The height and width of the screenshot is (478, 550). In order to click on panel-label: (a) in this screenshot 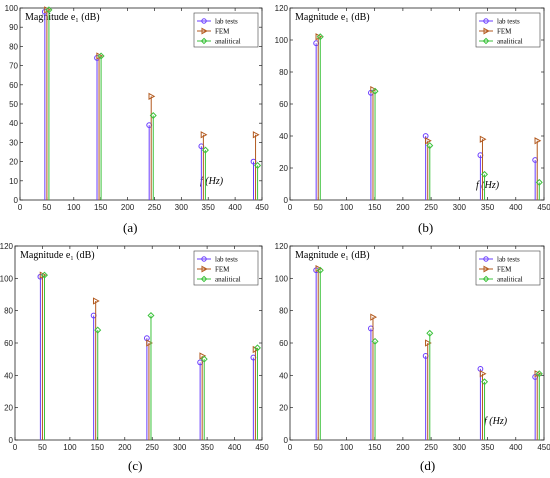, I will do `click(130, 227)`.